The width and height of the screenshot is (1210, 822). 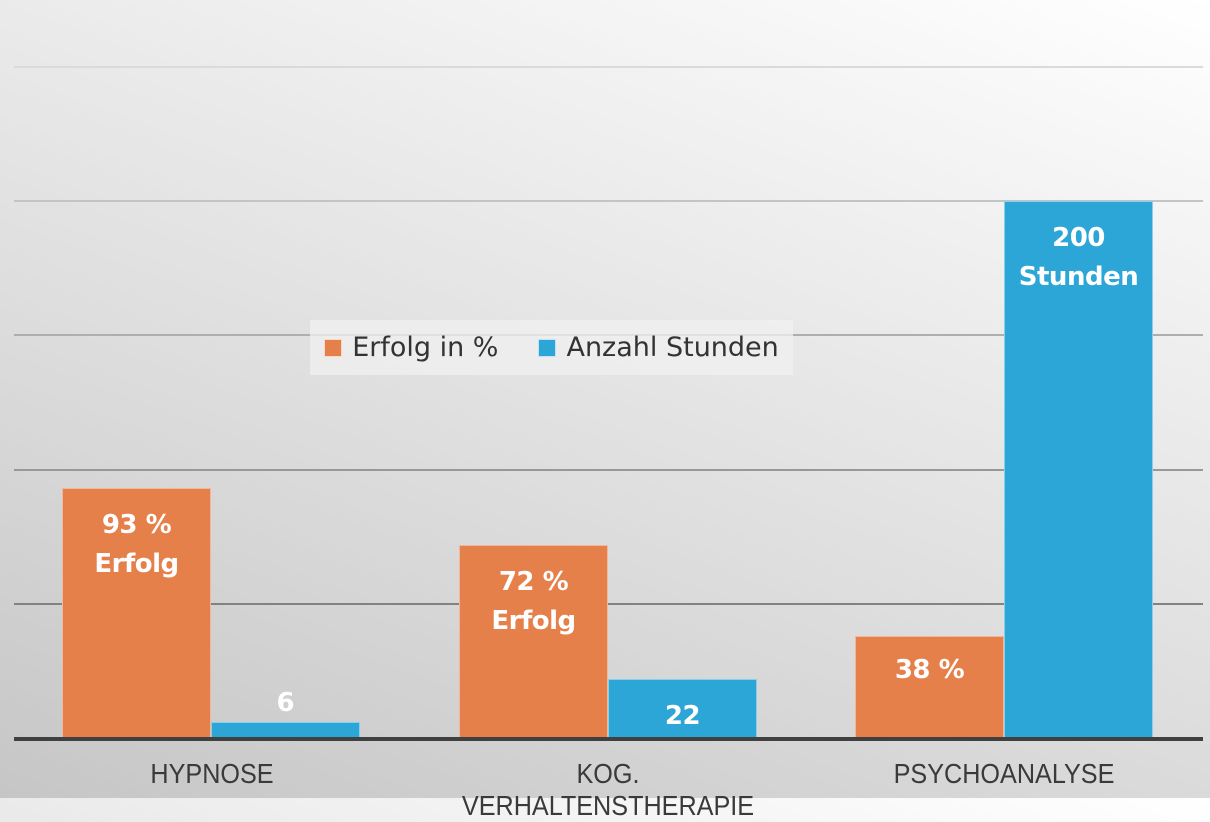 I want to click on chart-legend: Erfolg in % Anzahl Stunden, so click(x=551, y=347).